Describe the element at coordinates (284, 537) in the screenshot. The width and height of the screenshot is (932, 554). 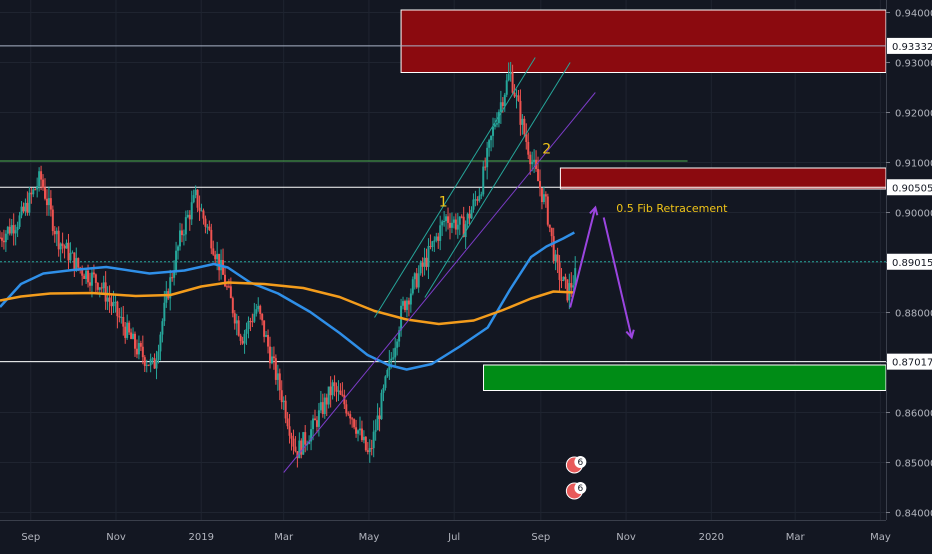
I see `x-tick-label: Mar` at that location.